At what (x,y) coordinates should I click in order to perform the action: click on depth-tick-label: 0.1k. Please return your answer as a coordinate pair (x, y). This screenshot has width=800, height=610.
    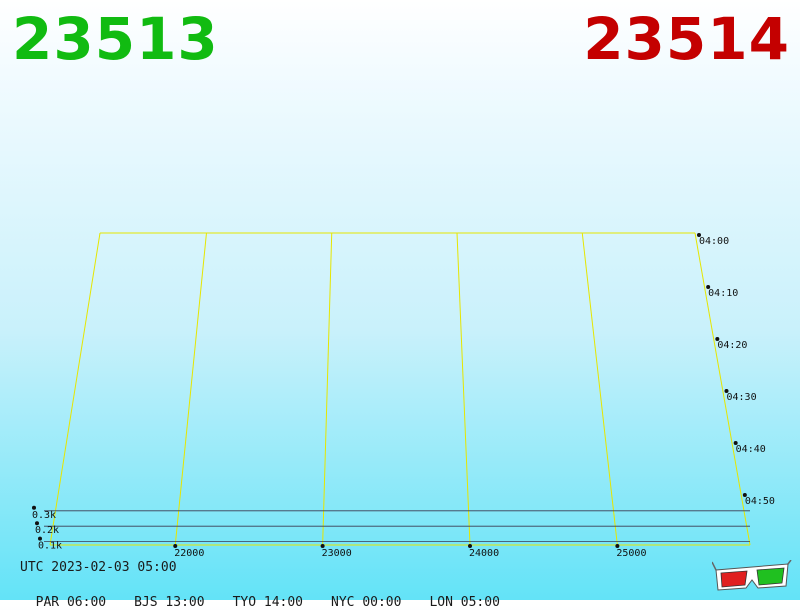
    Looking at the image, I should click on (50, 546).